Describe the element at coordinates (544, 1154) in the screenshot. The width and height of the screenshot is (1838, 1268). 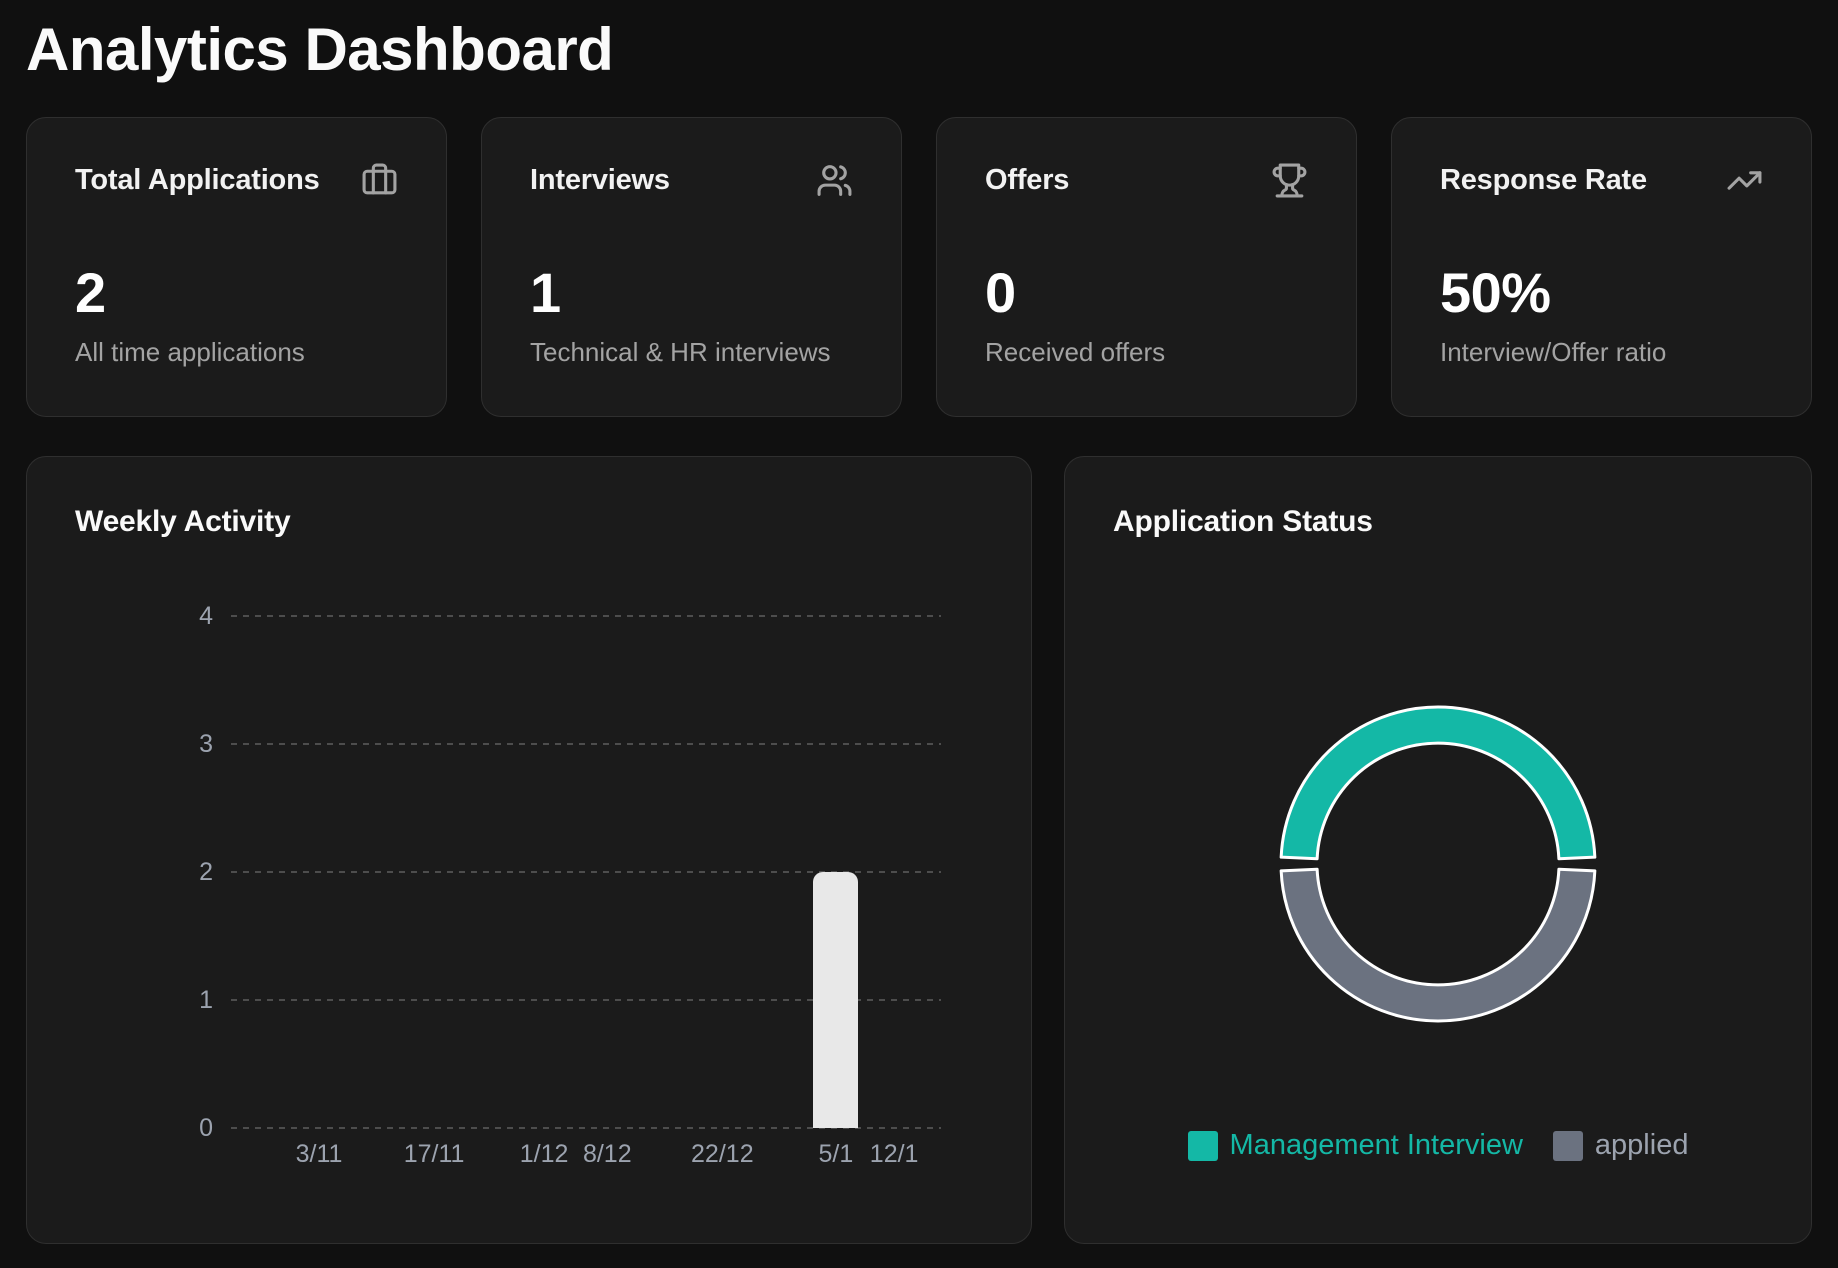
I see `x-axis-tick-label: 1/12` at that location.